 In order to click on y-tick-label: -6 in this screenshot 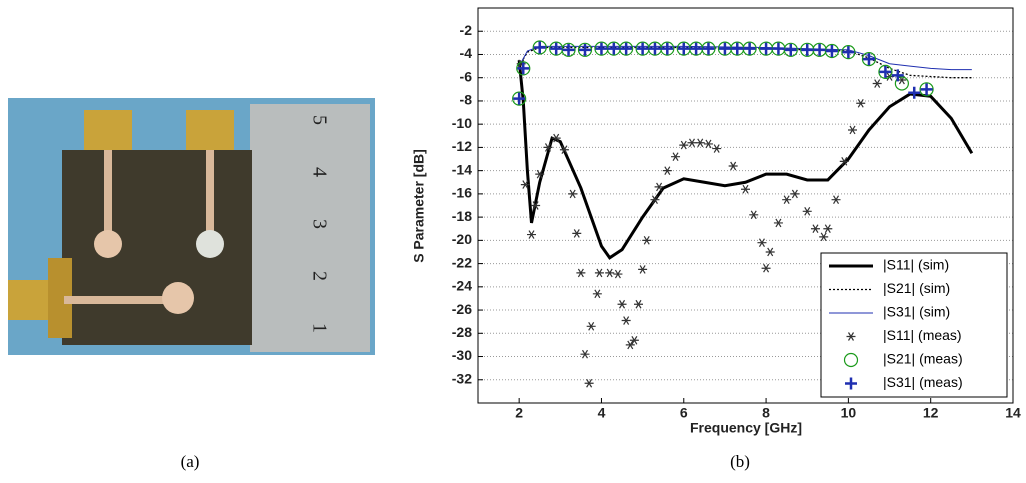, I will do `click(466, 76)`.